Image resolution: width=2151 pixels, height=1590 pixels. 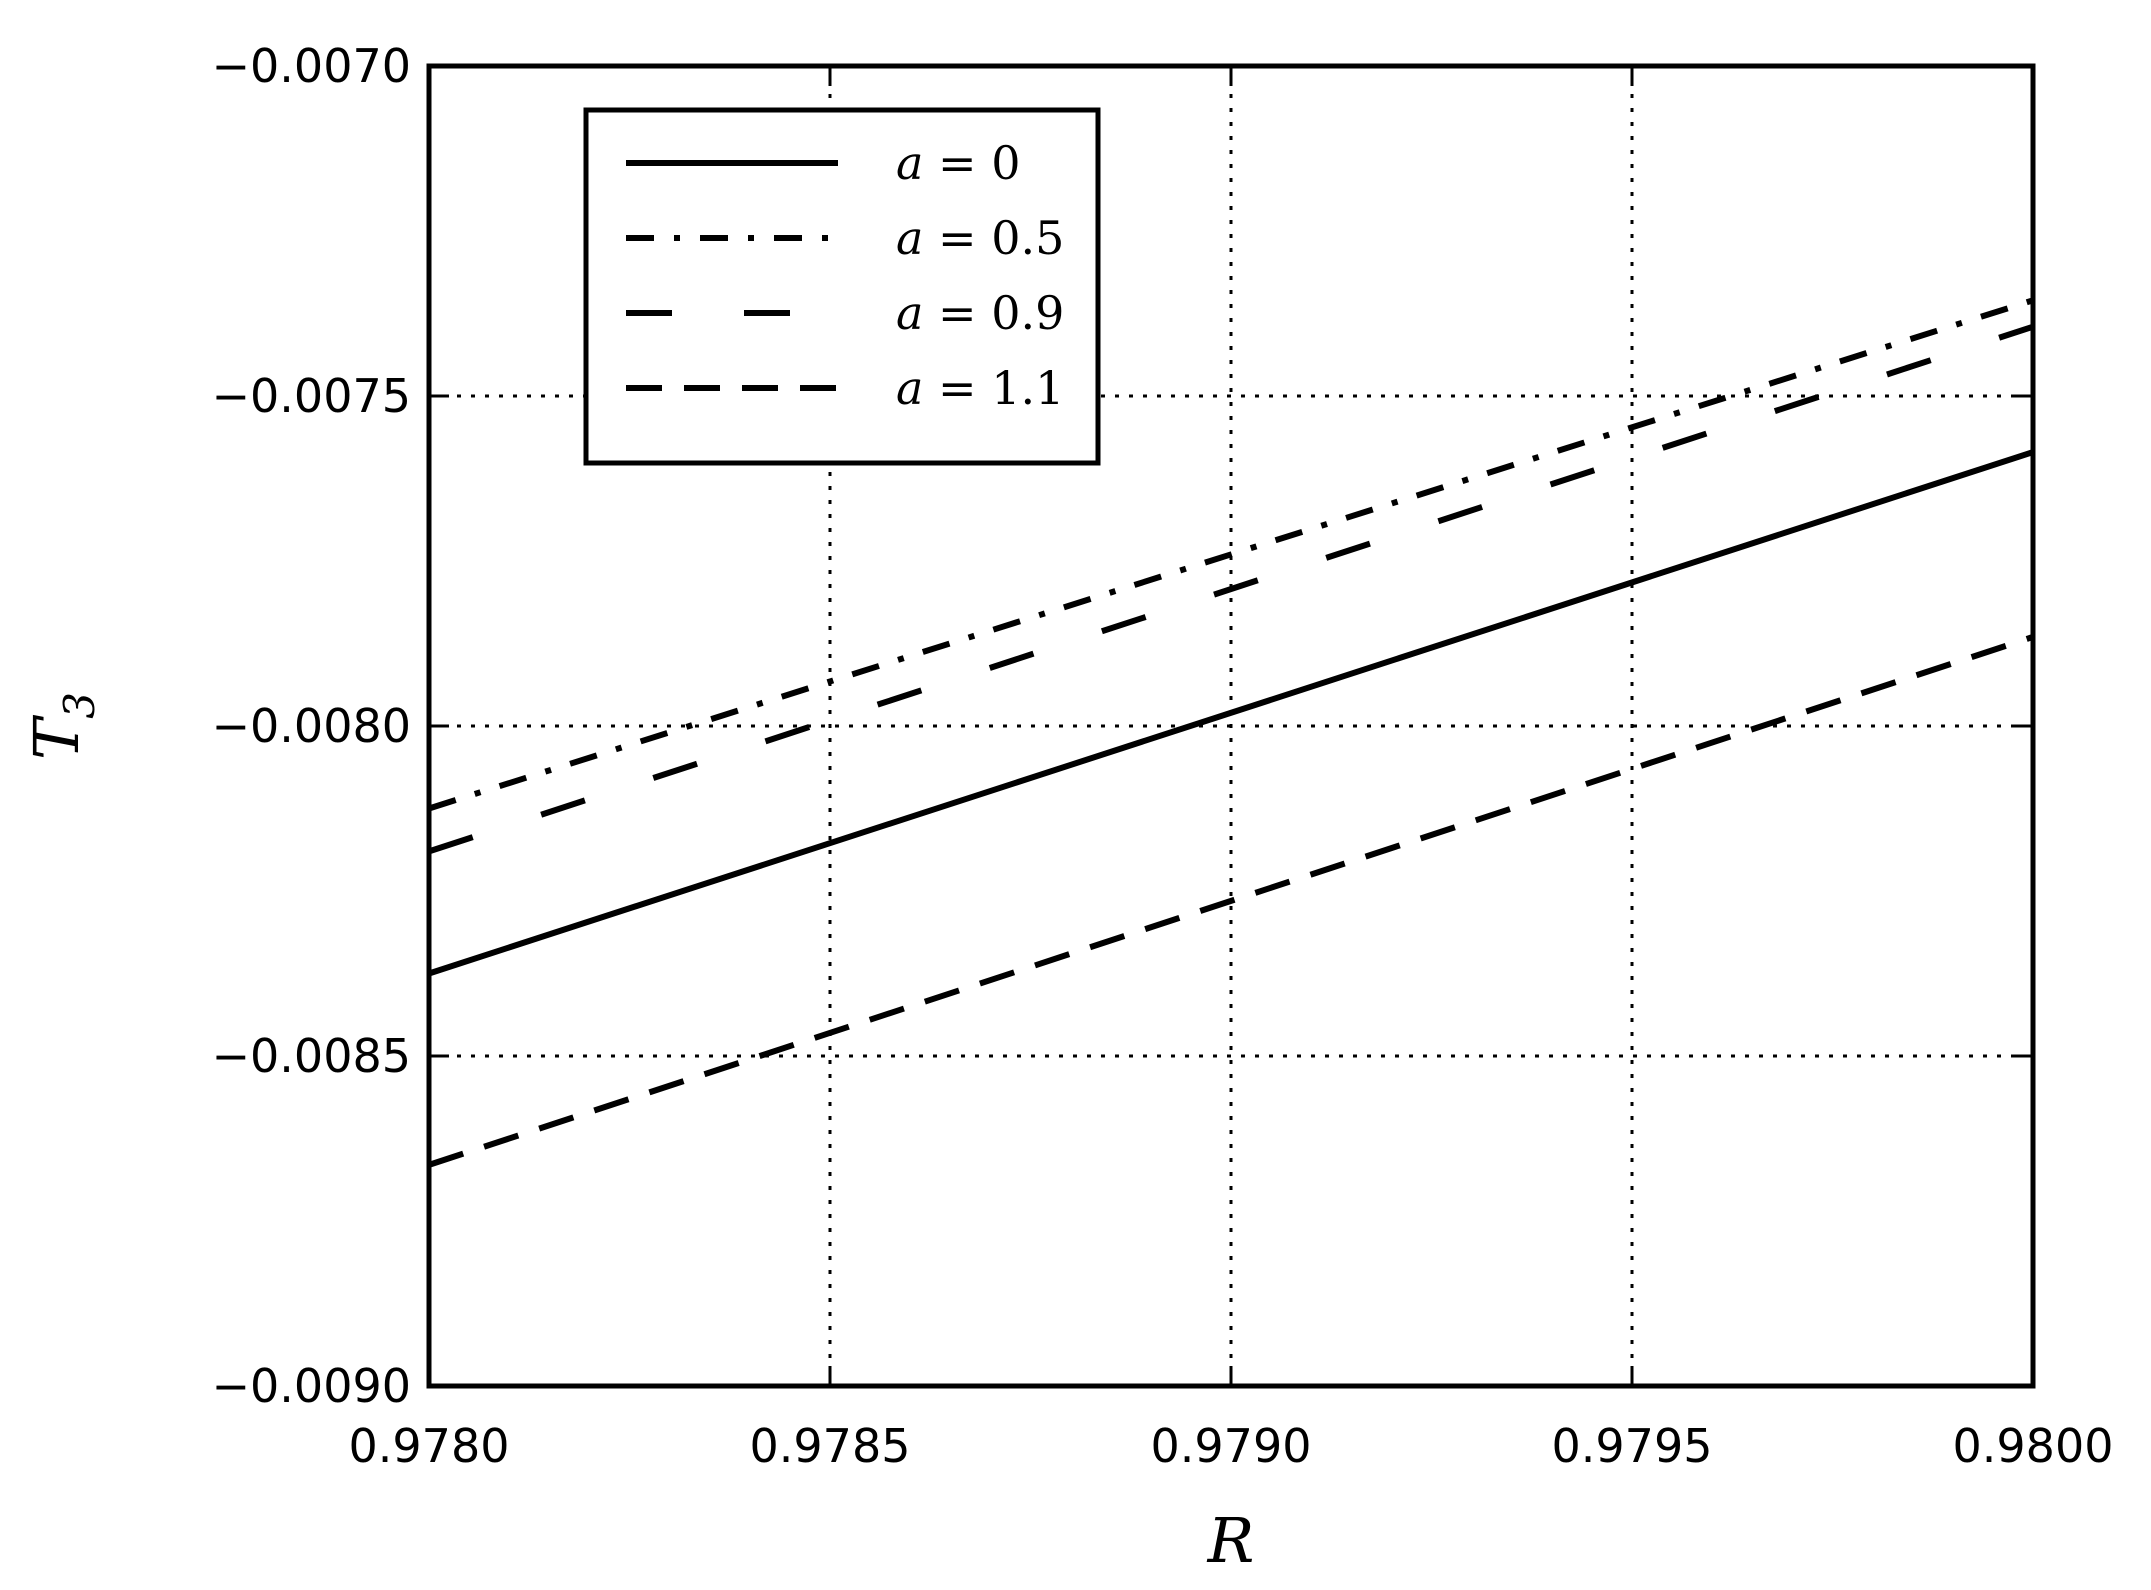 I want to click on y-axis-label-subscript: 3, so click(x=79, y=705).